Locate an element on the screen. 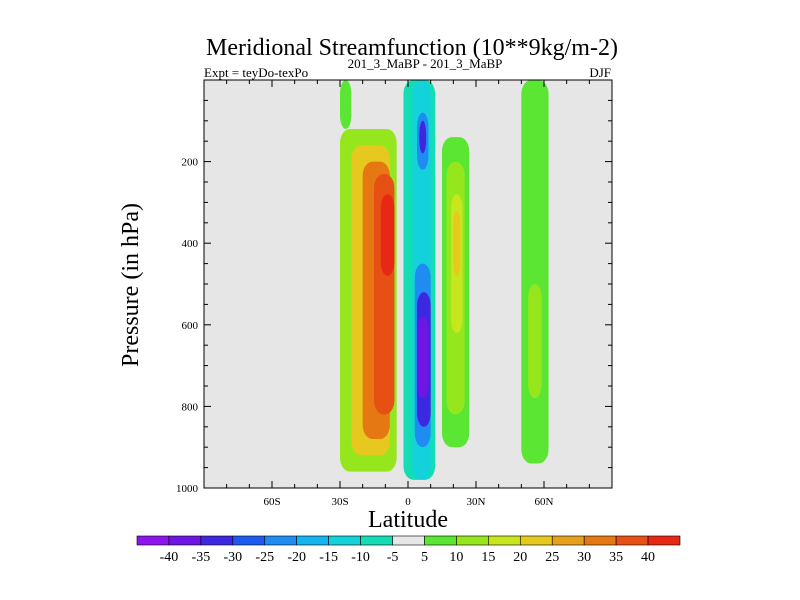 This screenshot has width=800, height=600. x-tick-label: 30S is located at coordinates (339, 502).